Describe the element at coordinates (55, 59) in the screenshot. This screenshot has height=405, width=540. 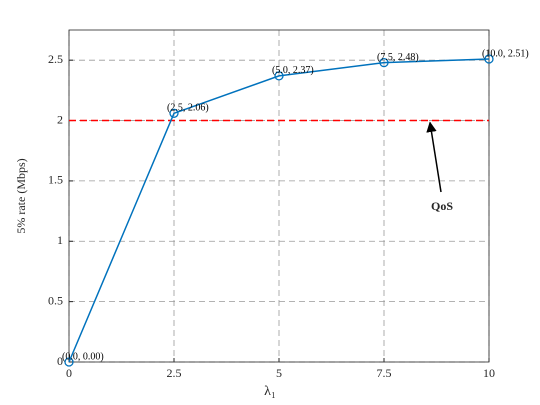
I see `y-tick-label: 2.5` at that location.